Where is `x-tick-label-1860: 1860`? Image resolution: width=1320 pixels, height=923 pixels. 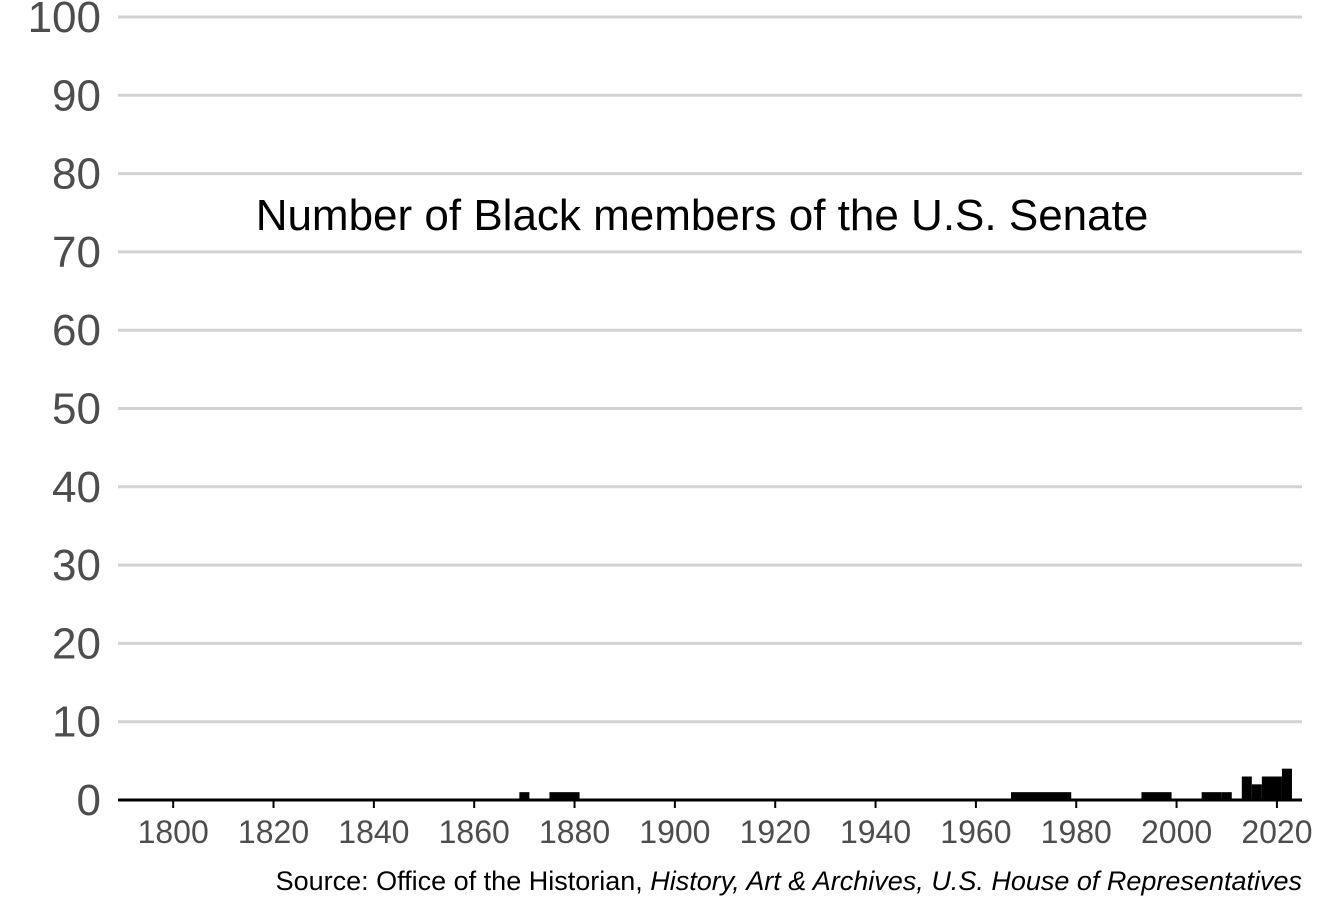
x-tick-label-1860: 1860 is located at coordinates (474, 832).